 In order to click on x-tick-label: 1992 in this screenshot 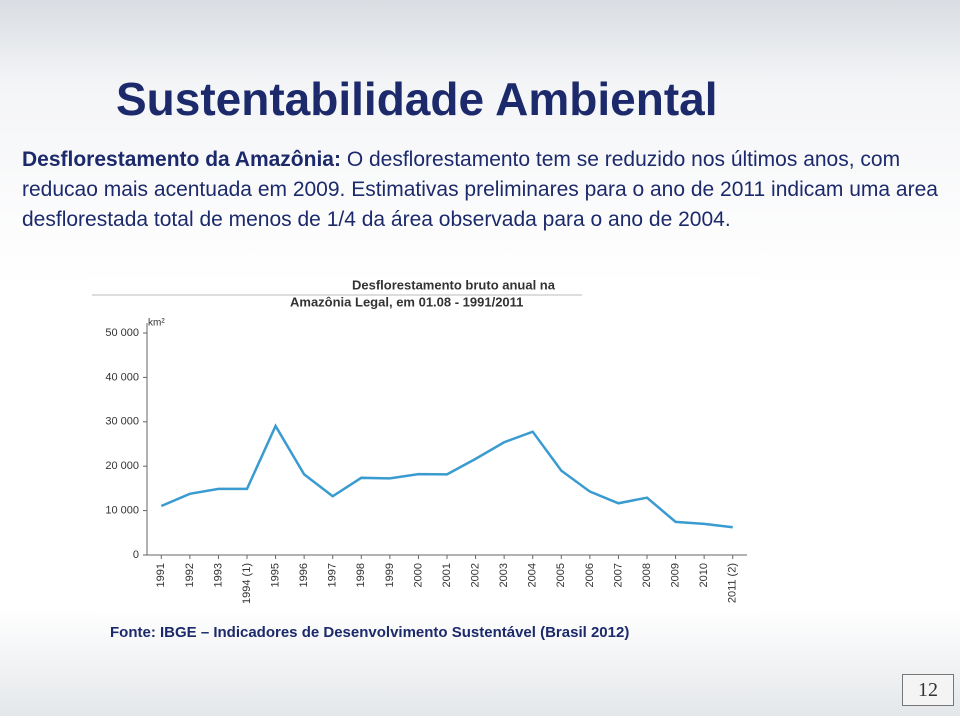, I will do `click(190, 575)`.